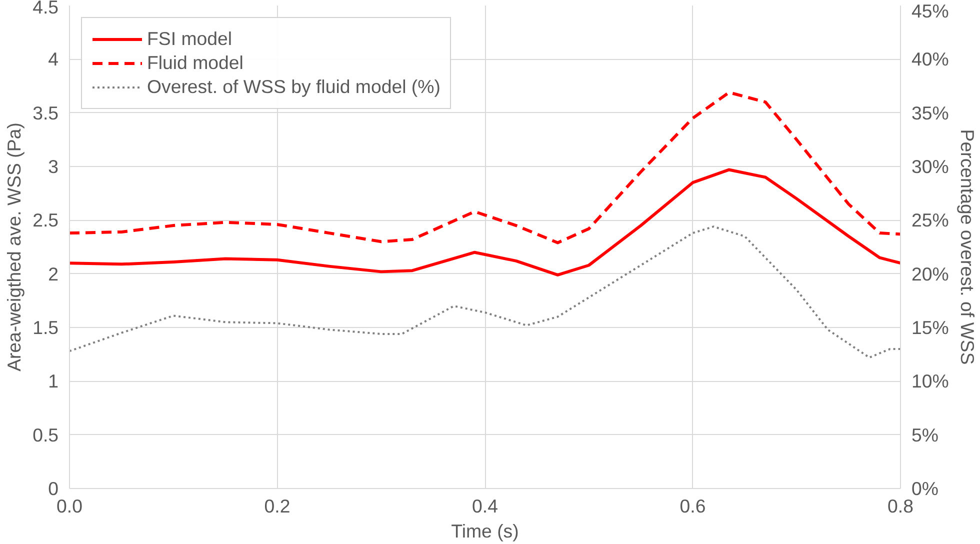 The height and width of the screenshot is (544, 980). What do you see at coordinates (925, 488) in the screenshot?
I see `y2-tick-label: 0%` at bounding box center [925, 488].